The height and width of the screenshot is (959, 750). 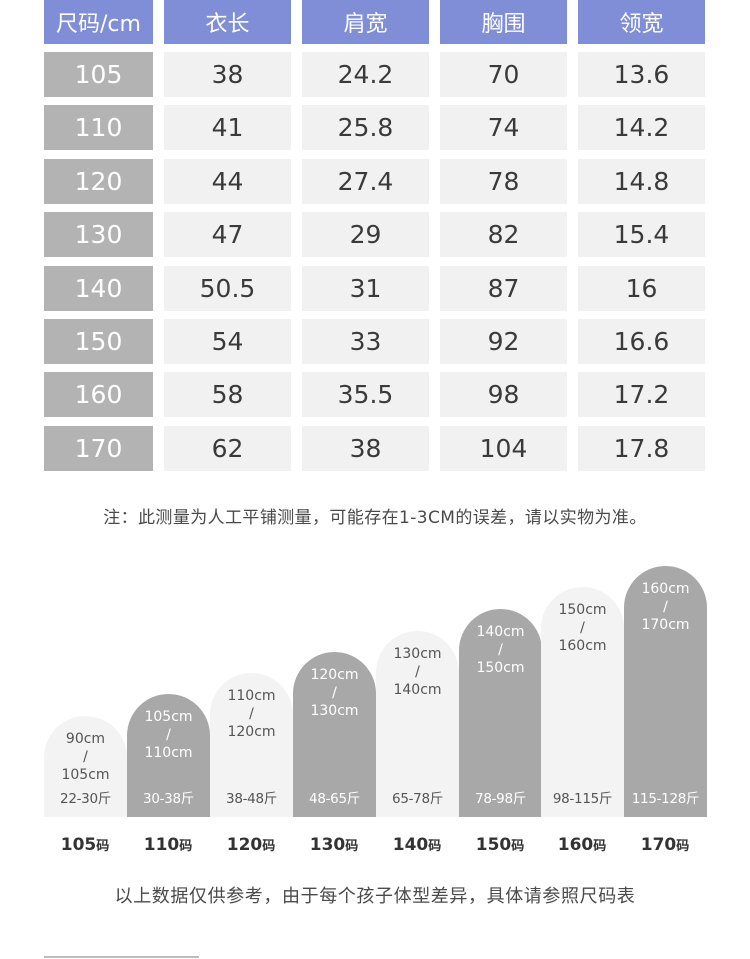 What do you see at coordinates (227, 181) in the screenshot?
I see `table-value-cell: 44` at bounding box center [227, 181].